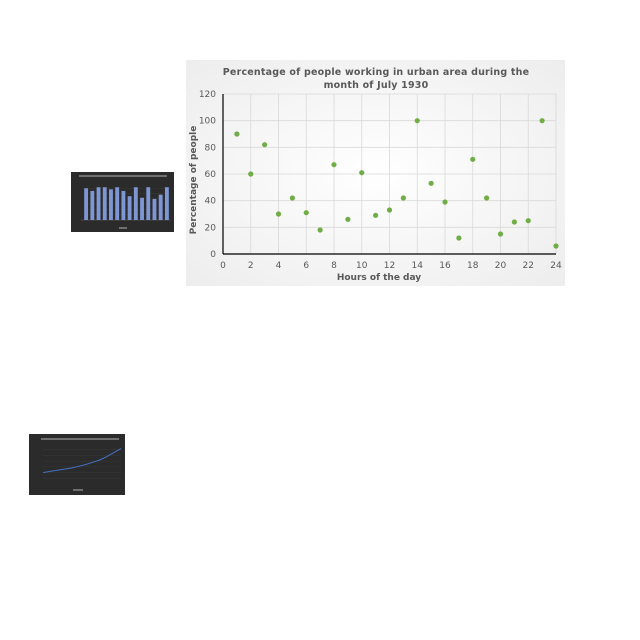  What do you see at coordinates (207, 122) in the screenshot?
I see `y-tick-label: 100` at bounding box center [207, 122].